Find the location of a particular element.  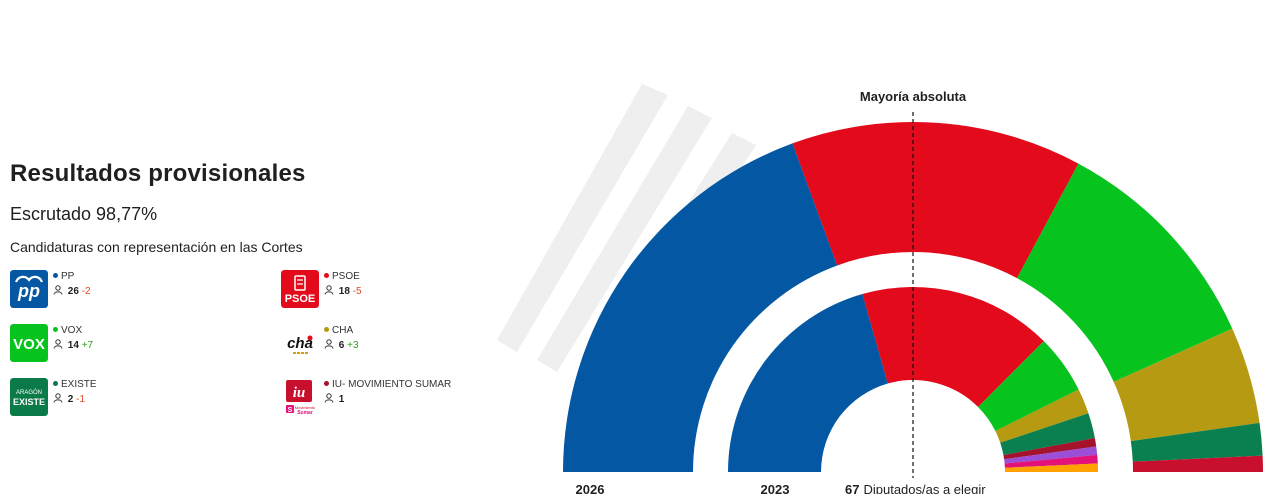

seat-change: -1 is located at coordinates (81, 399).